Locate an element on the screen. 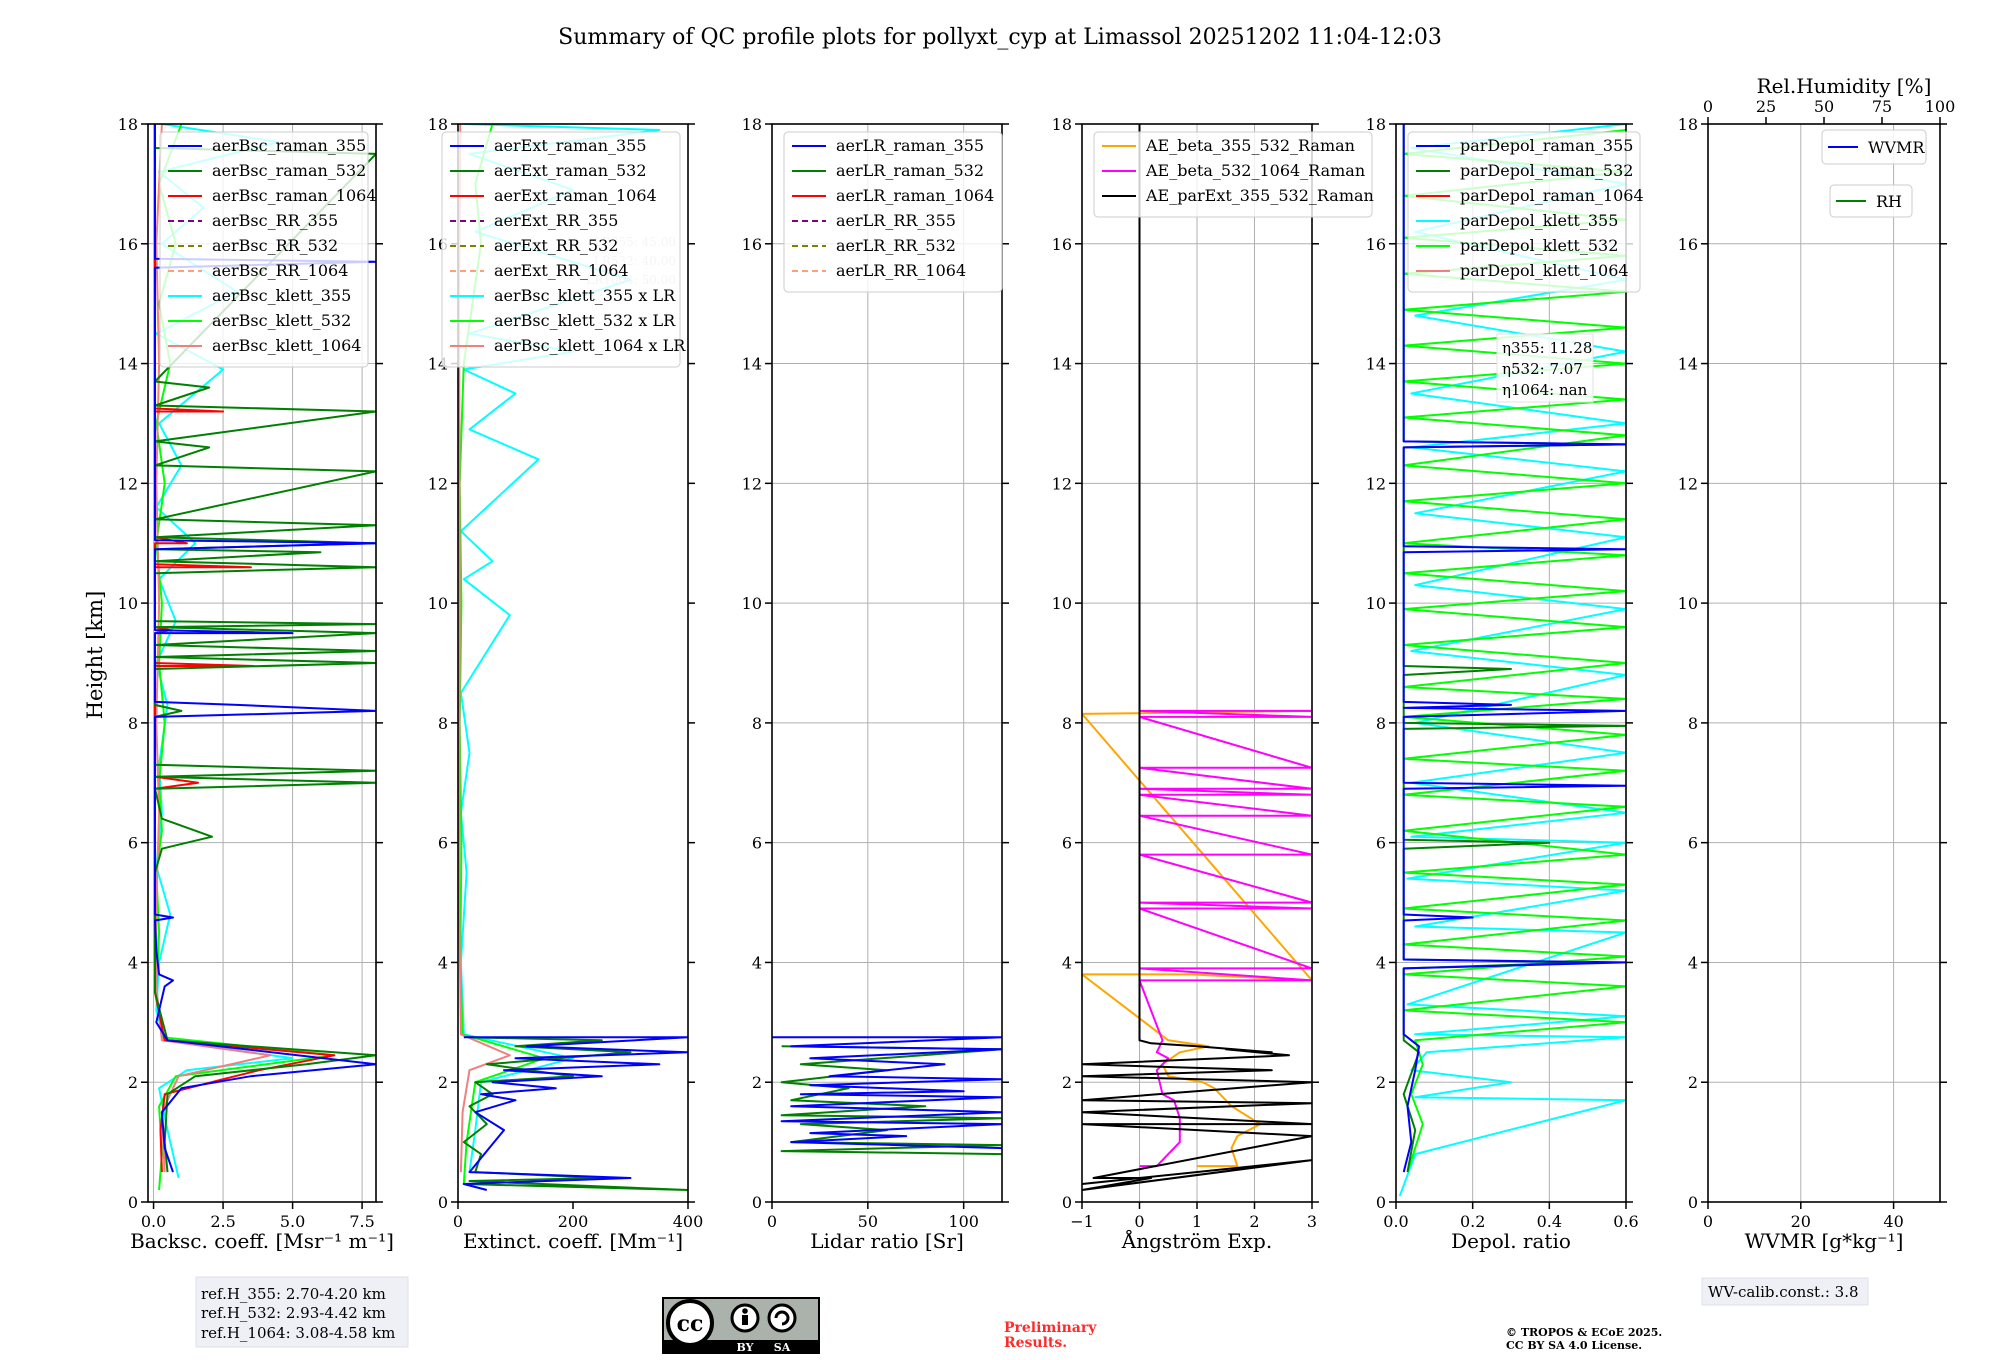 The image size is (2000, 1360). xaxis-label-bsc: Backsc. coeff. [Msr⁻¹ m⁻¹] is located at coordinates (262, 1241).